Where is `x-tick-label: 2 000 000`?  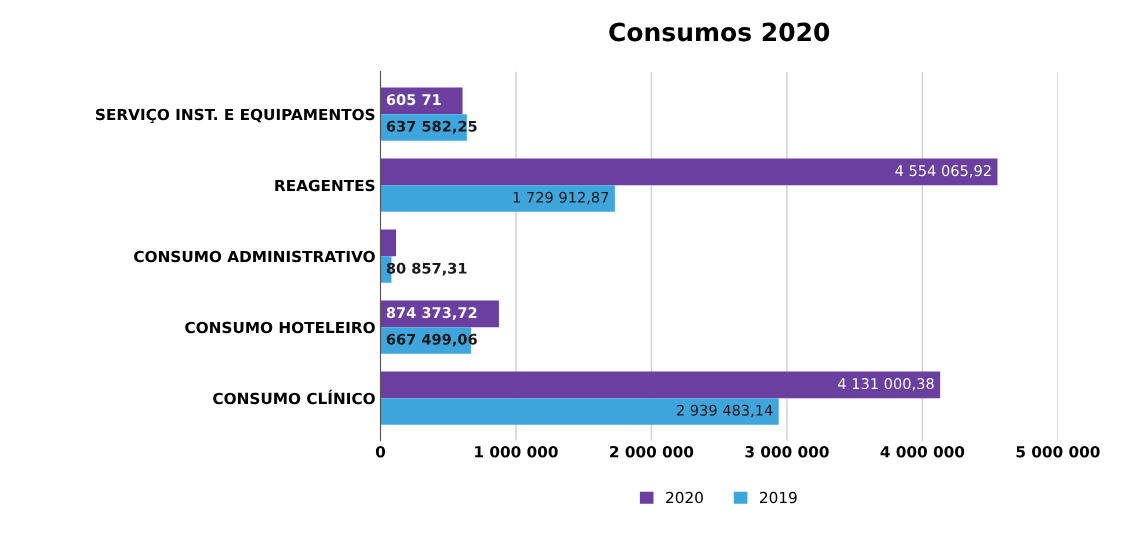
x-tick-label: 2 000 000 is located at coordinates (652, 451).